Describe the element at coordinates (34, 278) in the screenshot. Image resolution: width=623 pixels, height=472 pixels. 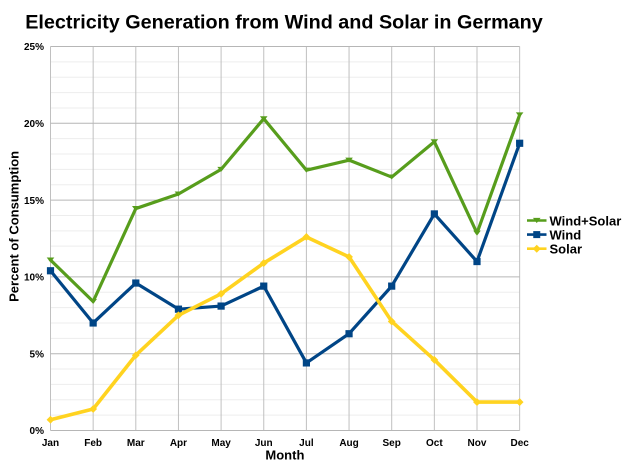
I see `svg-text: 10%` at that location.